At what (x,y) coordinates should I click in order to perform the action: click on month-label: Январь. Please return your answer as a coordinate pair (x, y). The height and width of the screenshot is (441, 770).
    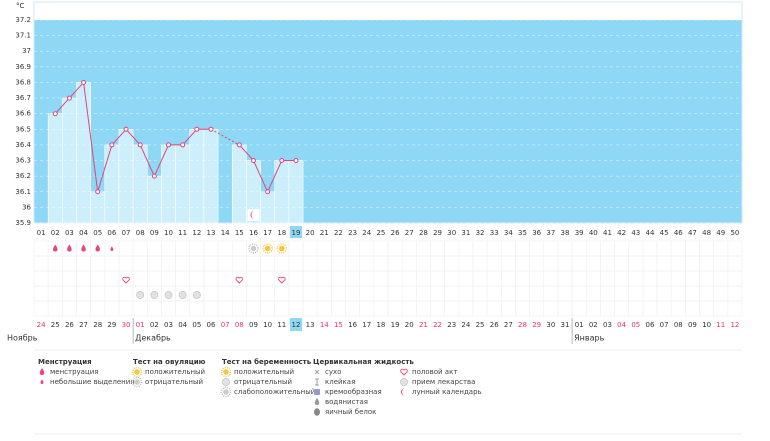
    Looking at the image, I should click on (589, 338).